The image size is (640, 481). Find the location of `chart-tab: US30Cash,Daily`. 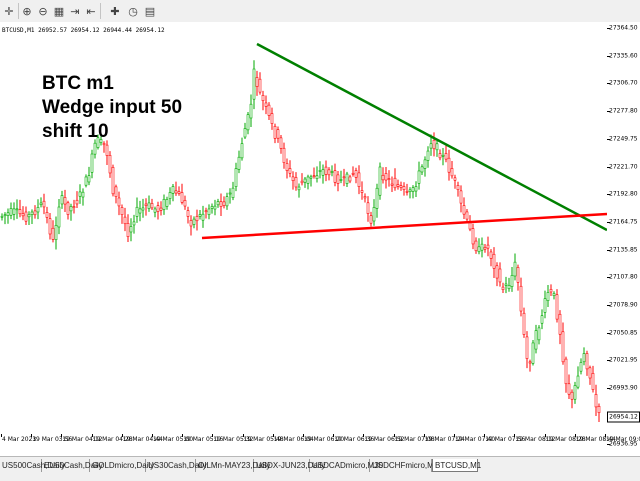

chart-tab: US30Cash,Daily is located at coordinates (177, 465).